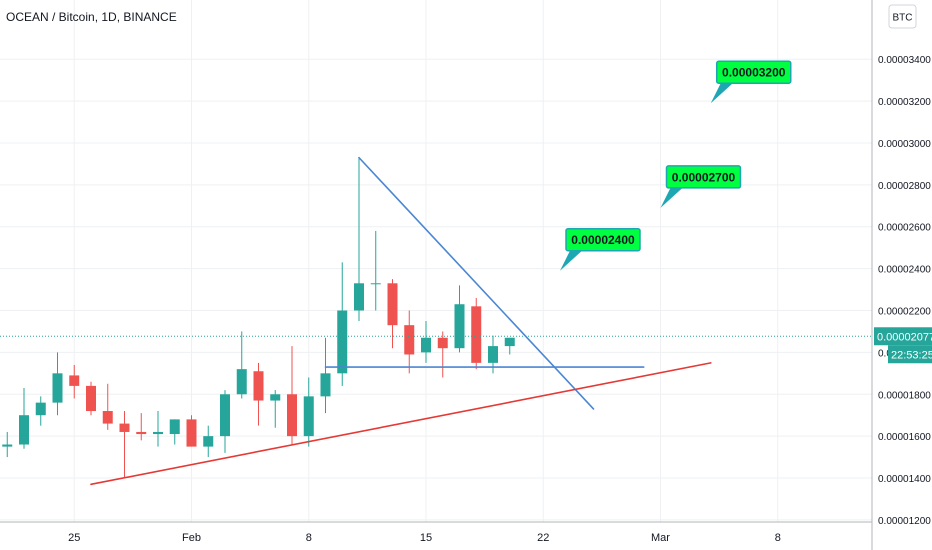 This screenshot has height=550, width=932. I want to click on countdown-badge-bg, so click(910, 354).